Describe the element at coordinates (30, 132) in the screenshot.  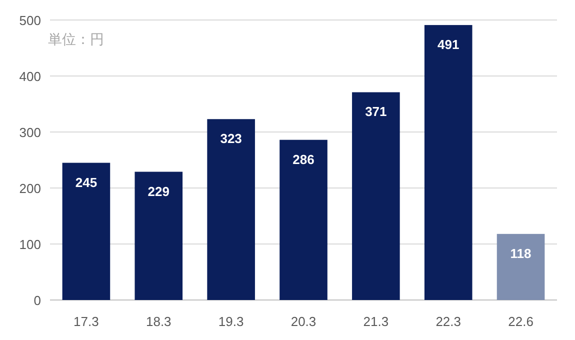
I see `ytick: 300` at that location.